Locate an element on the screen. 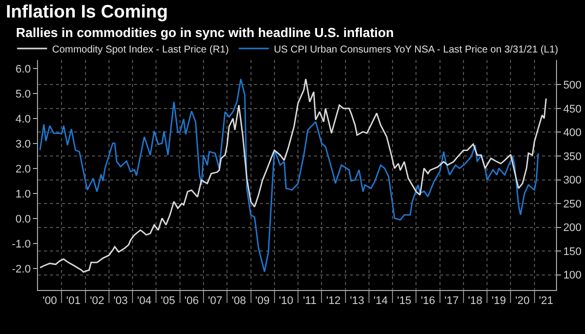 This screenshot has height=334, width=585. y2-tick-label: 350 is located at coordinates (572, 156).